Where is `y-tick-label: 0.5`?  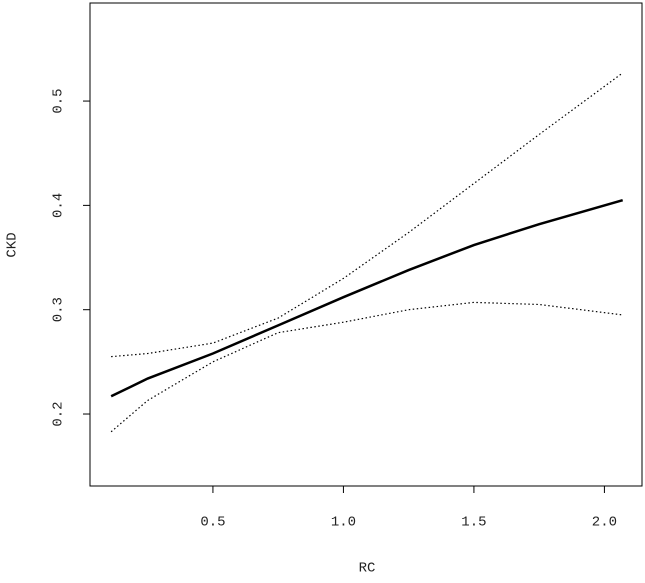
y-tick-label: 0.5 is located at coordinates (59, 100).